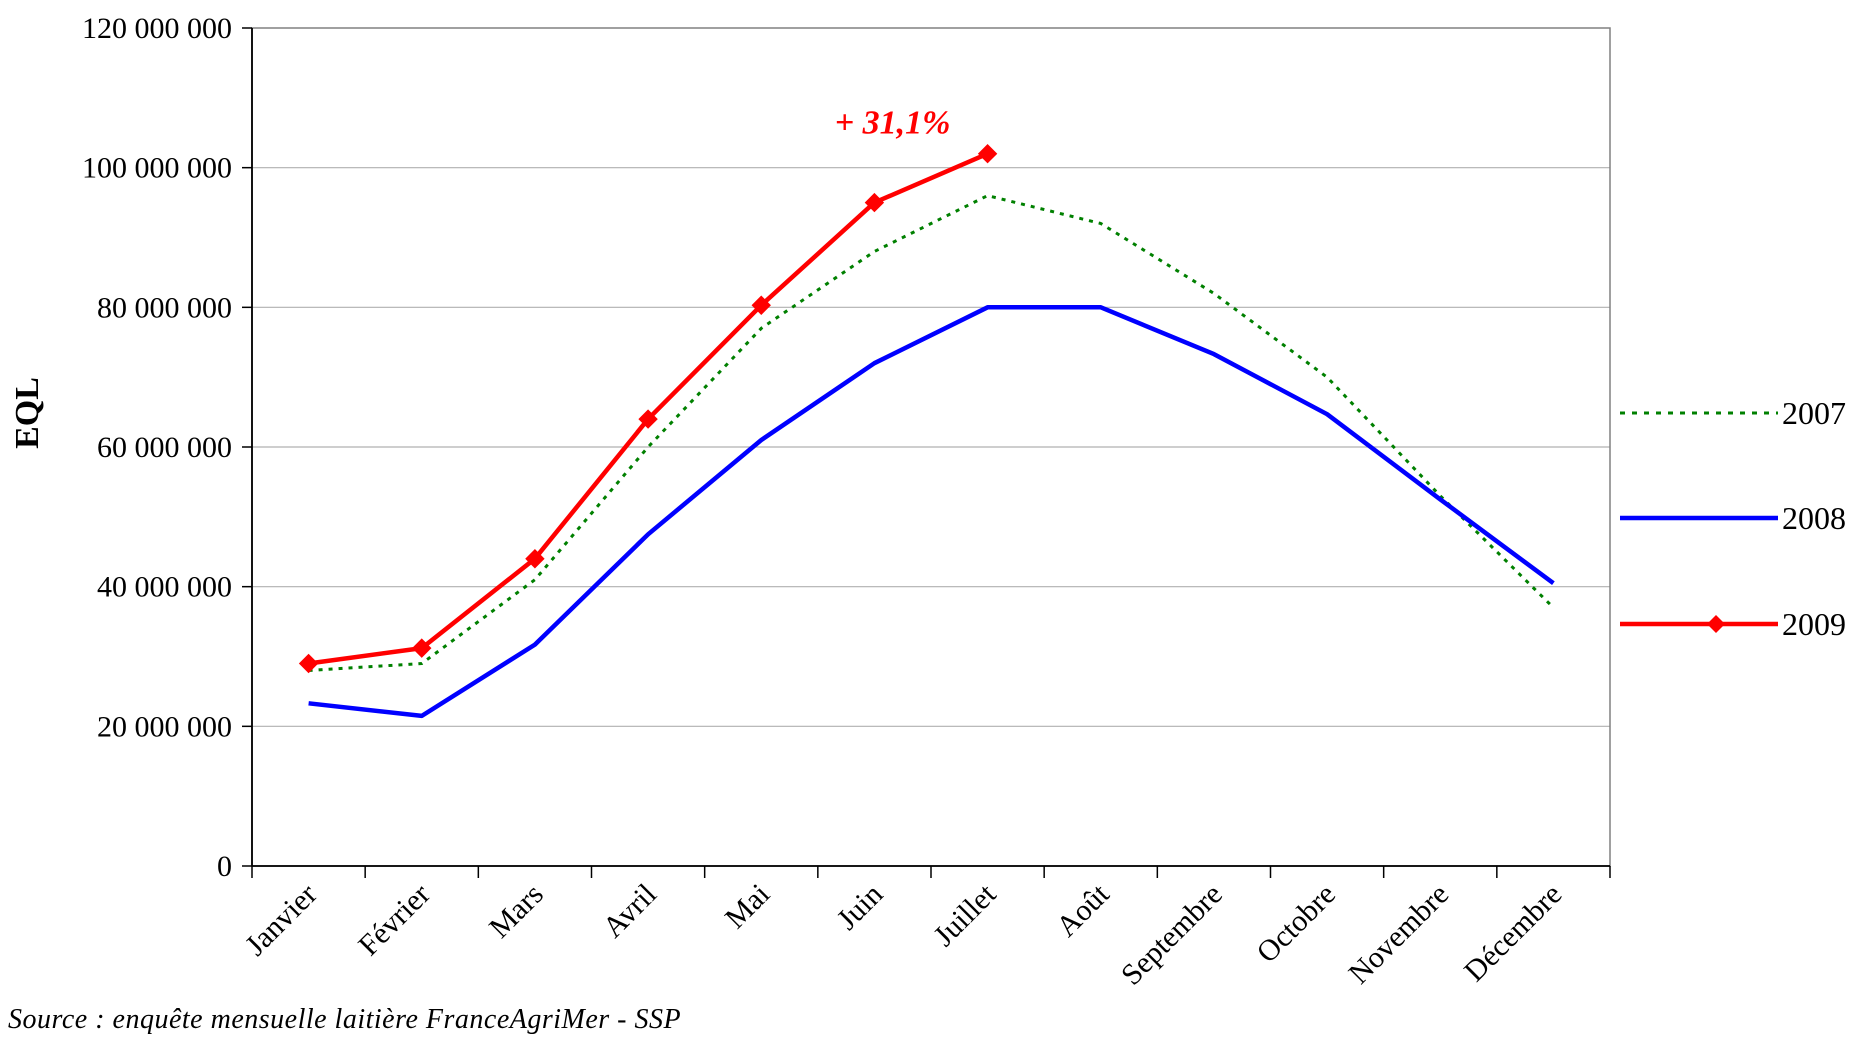  I want to click on x-tick-label: Décembre, so click(1513, 933).